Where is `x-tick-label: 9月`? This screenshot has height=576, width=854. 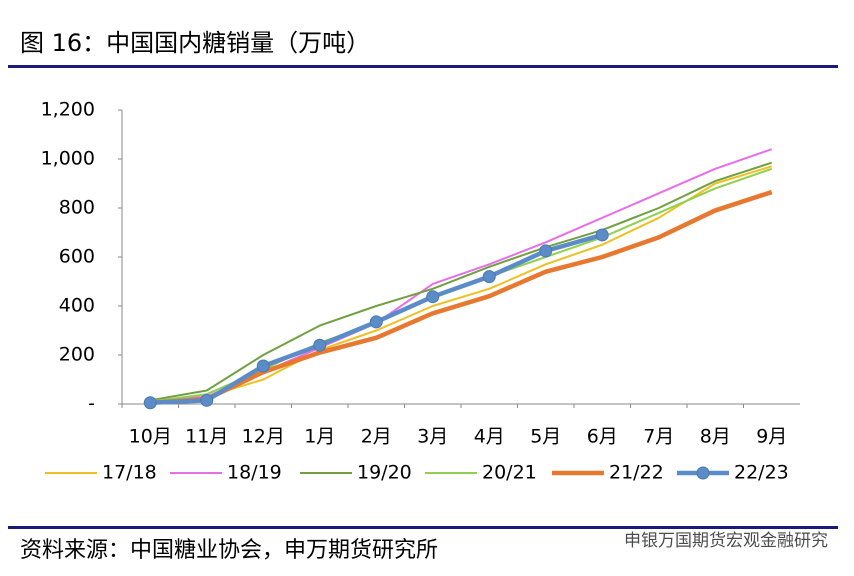
x-tick-label: 9月 is located at coordinates (771, 437).